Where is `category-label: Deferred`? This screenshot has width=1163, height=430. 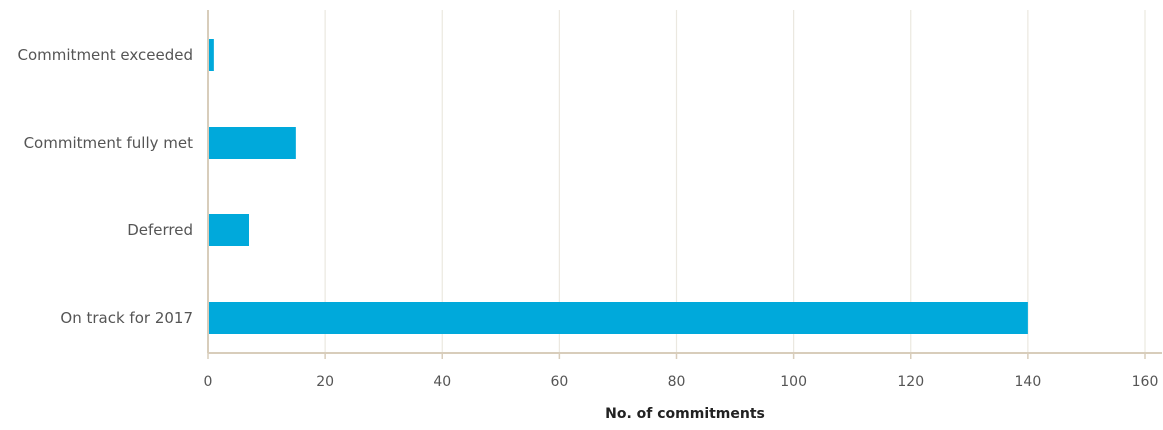 category-label: Deferred is located at coordinates (160, 230).